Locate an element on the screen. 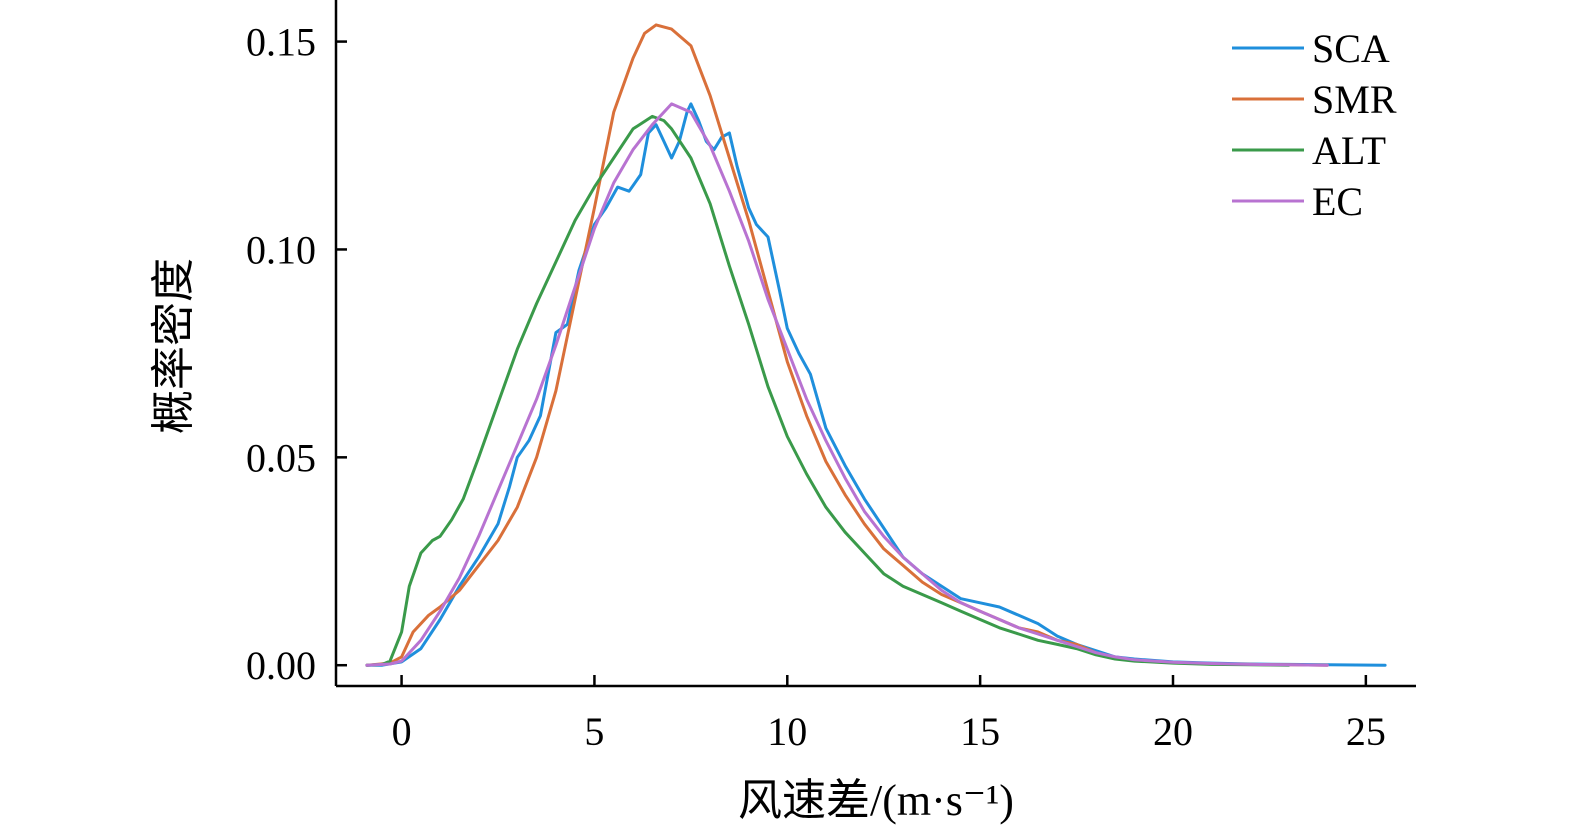  y-tick-label: 0.10 is located at coordinates (281, 249).